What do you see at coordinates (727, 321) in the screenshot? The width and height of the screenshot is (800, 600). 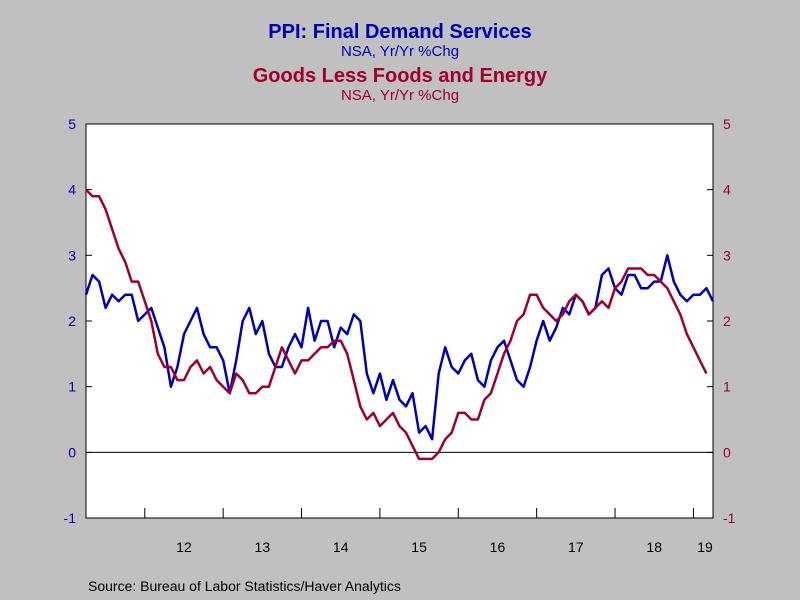 I see `y-tick-label-right: 2` at bounding box center [727, 321].